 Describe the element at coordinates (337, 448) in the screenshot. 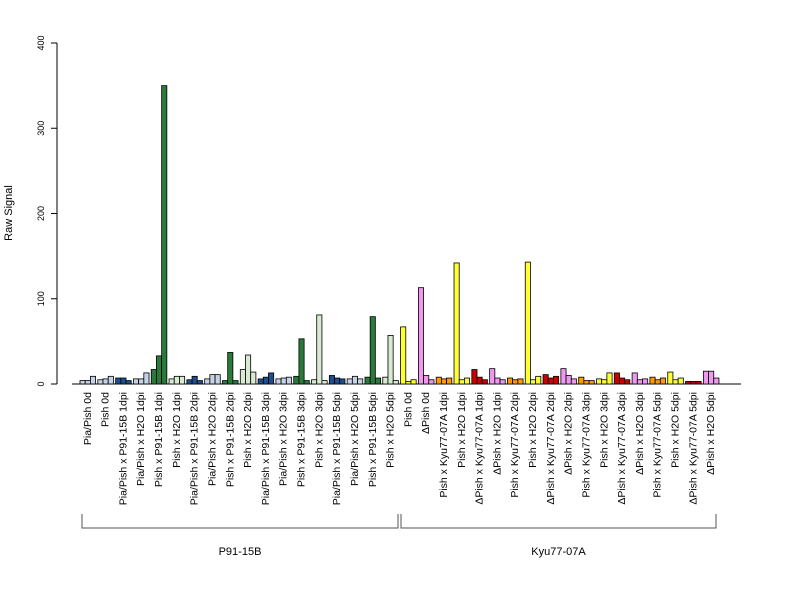

I see `category-label: Pia/Pish x P91-15B 5dpi` at that location.